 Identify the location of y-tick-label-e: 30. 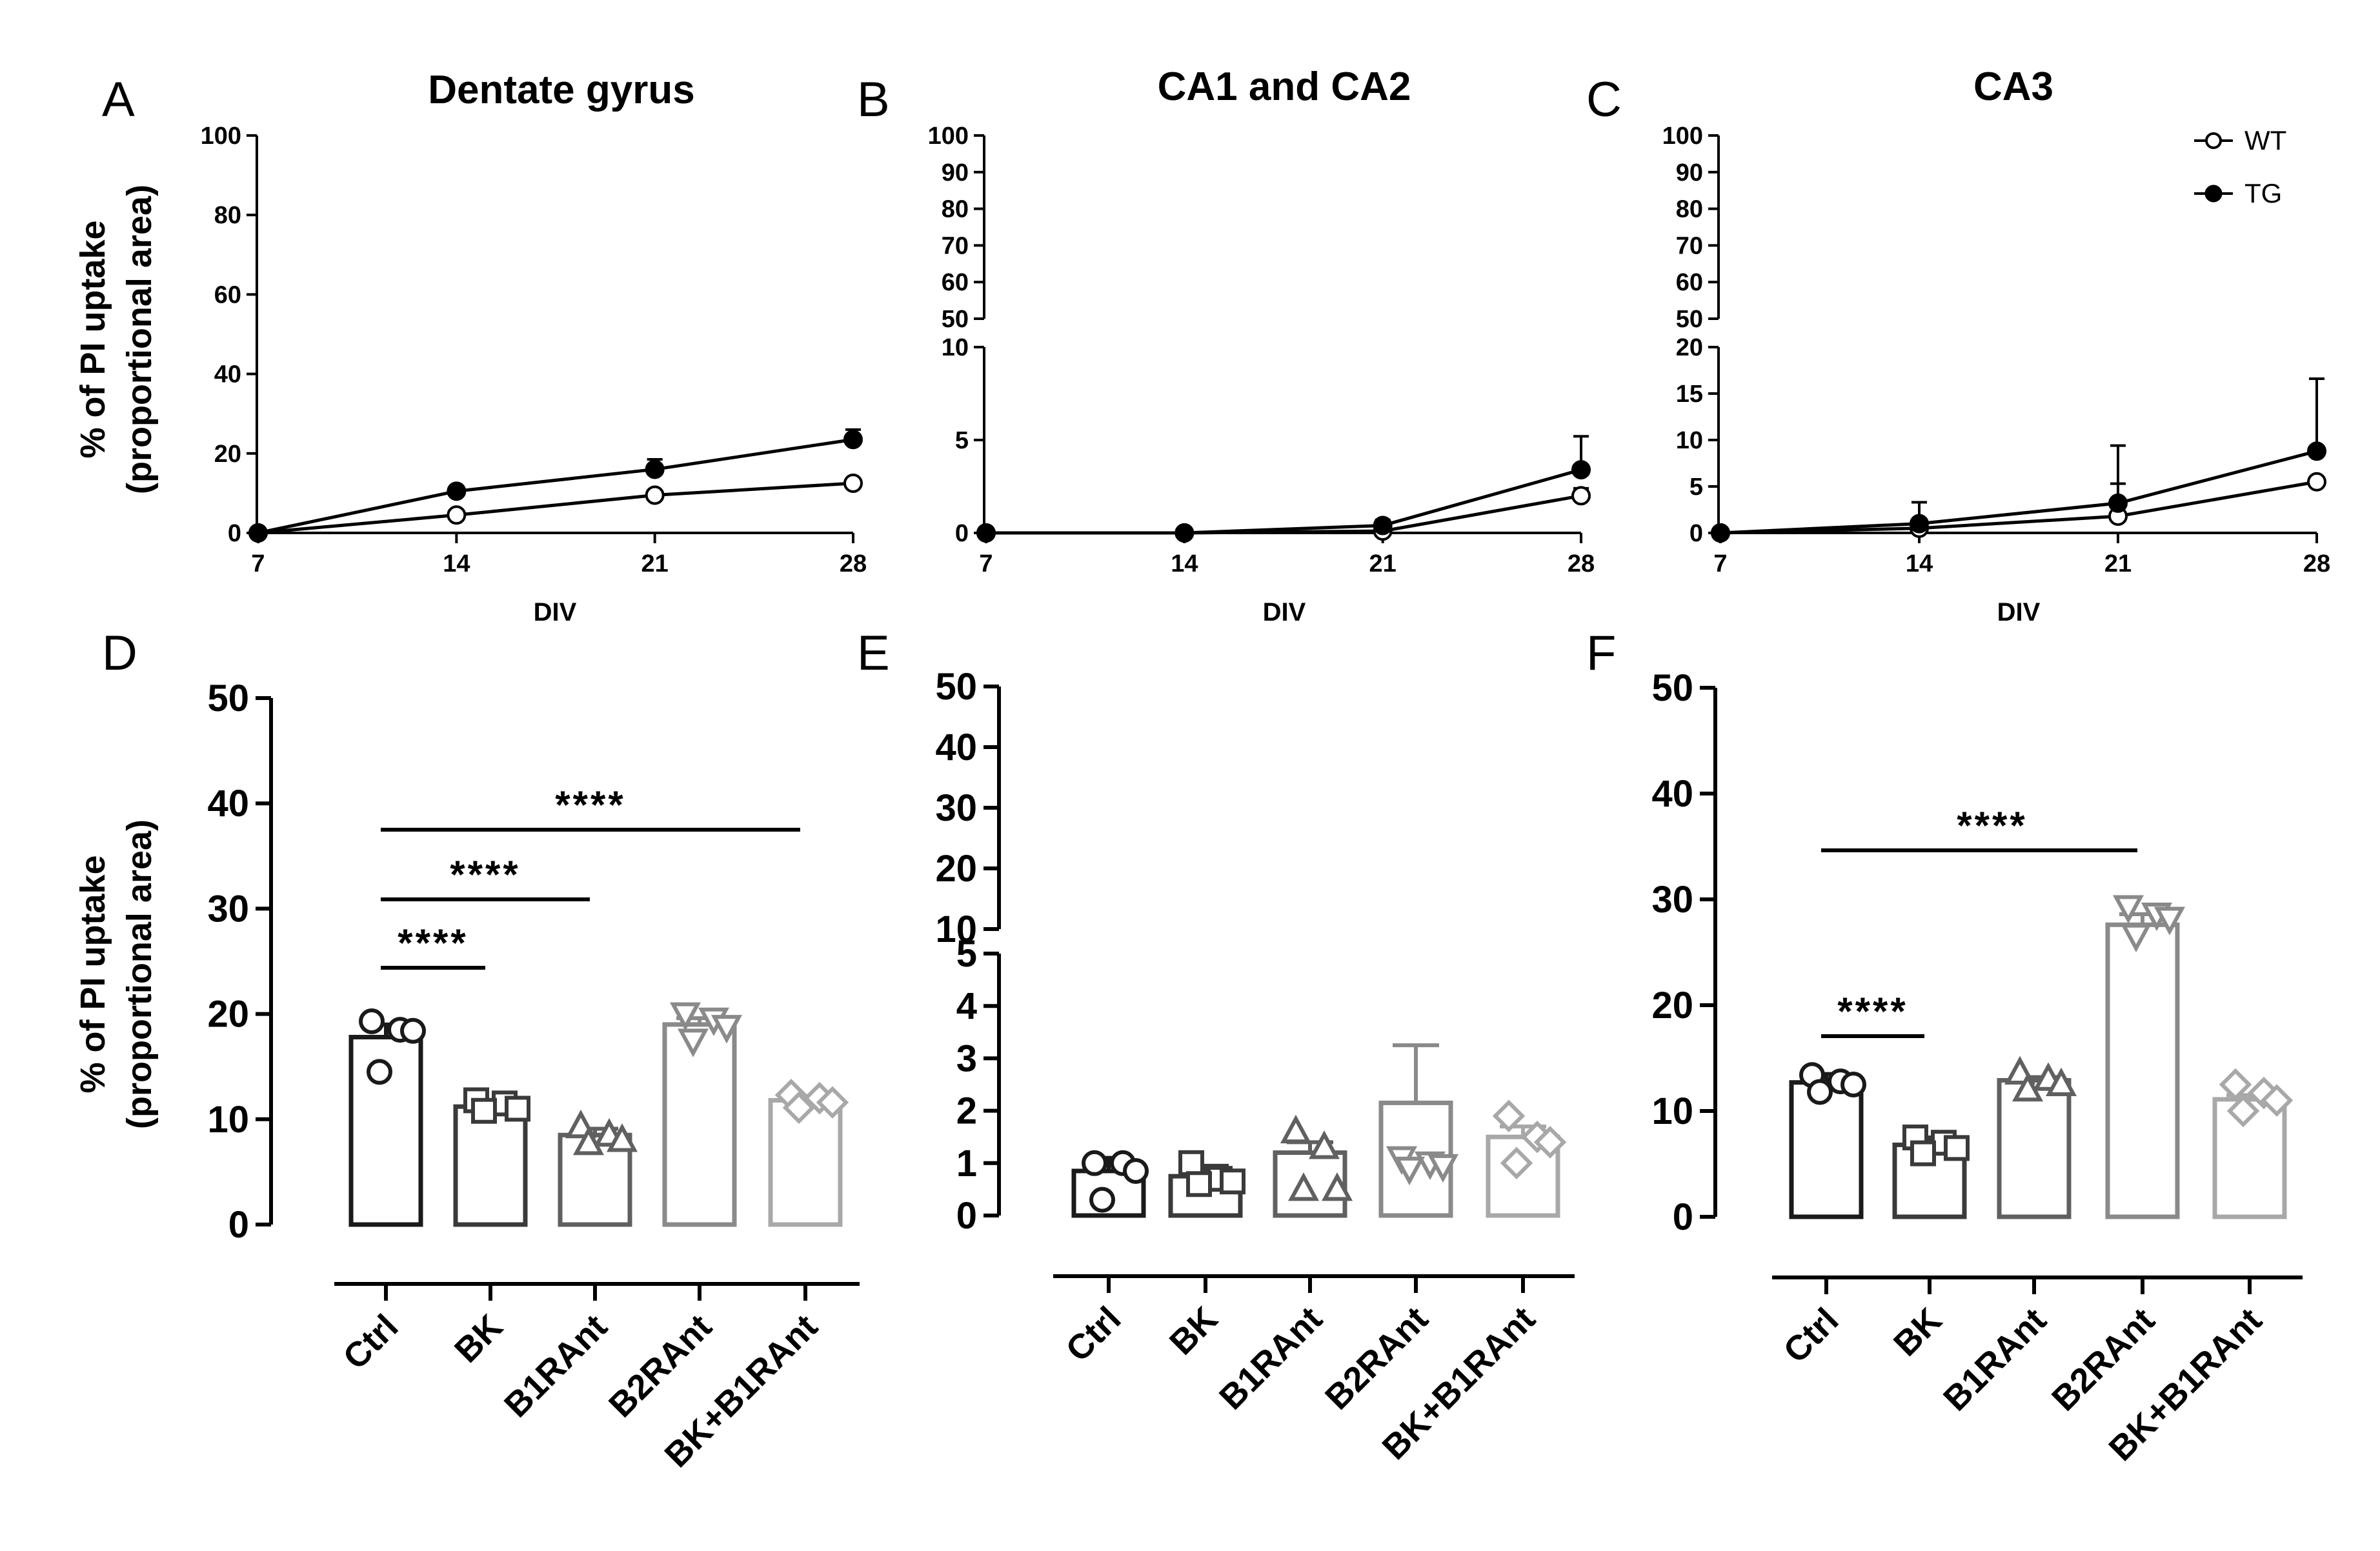
(956, 808).